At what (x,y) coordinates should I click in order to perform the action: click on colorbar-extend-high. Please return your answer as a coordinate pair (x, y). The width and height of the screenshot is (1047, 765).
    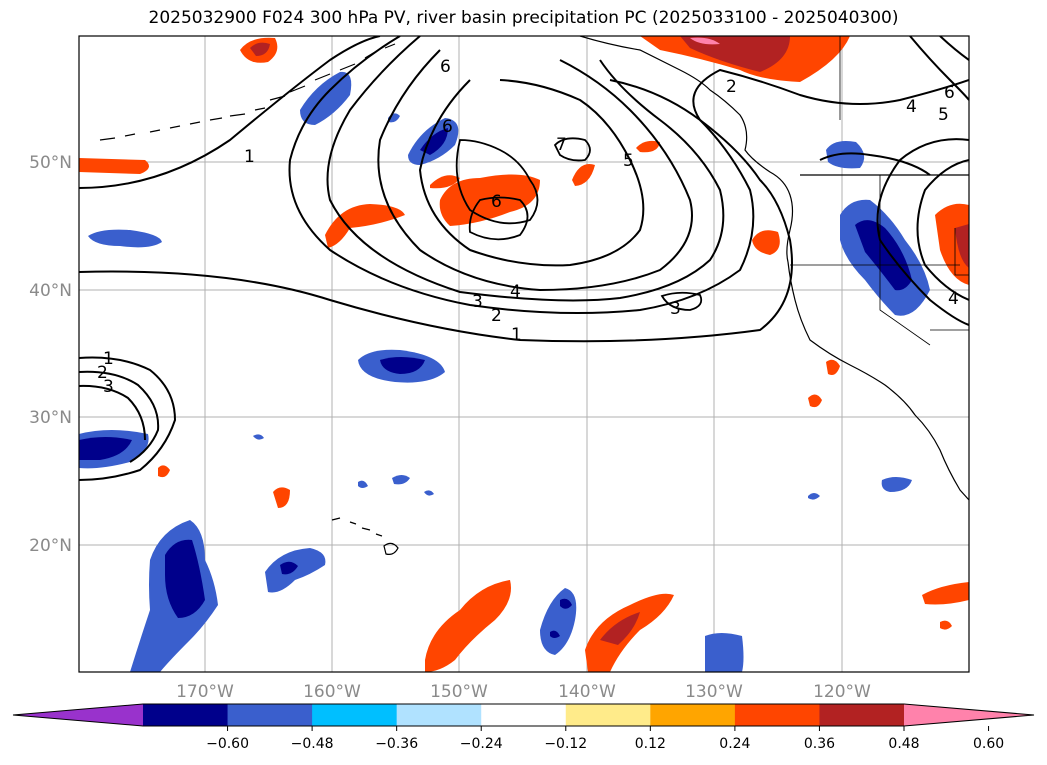
    Looking at the image, I should click on (969, 715).